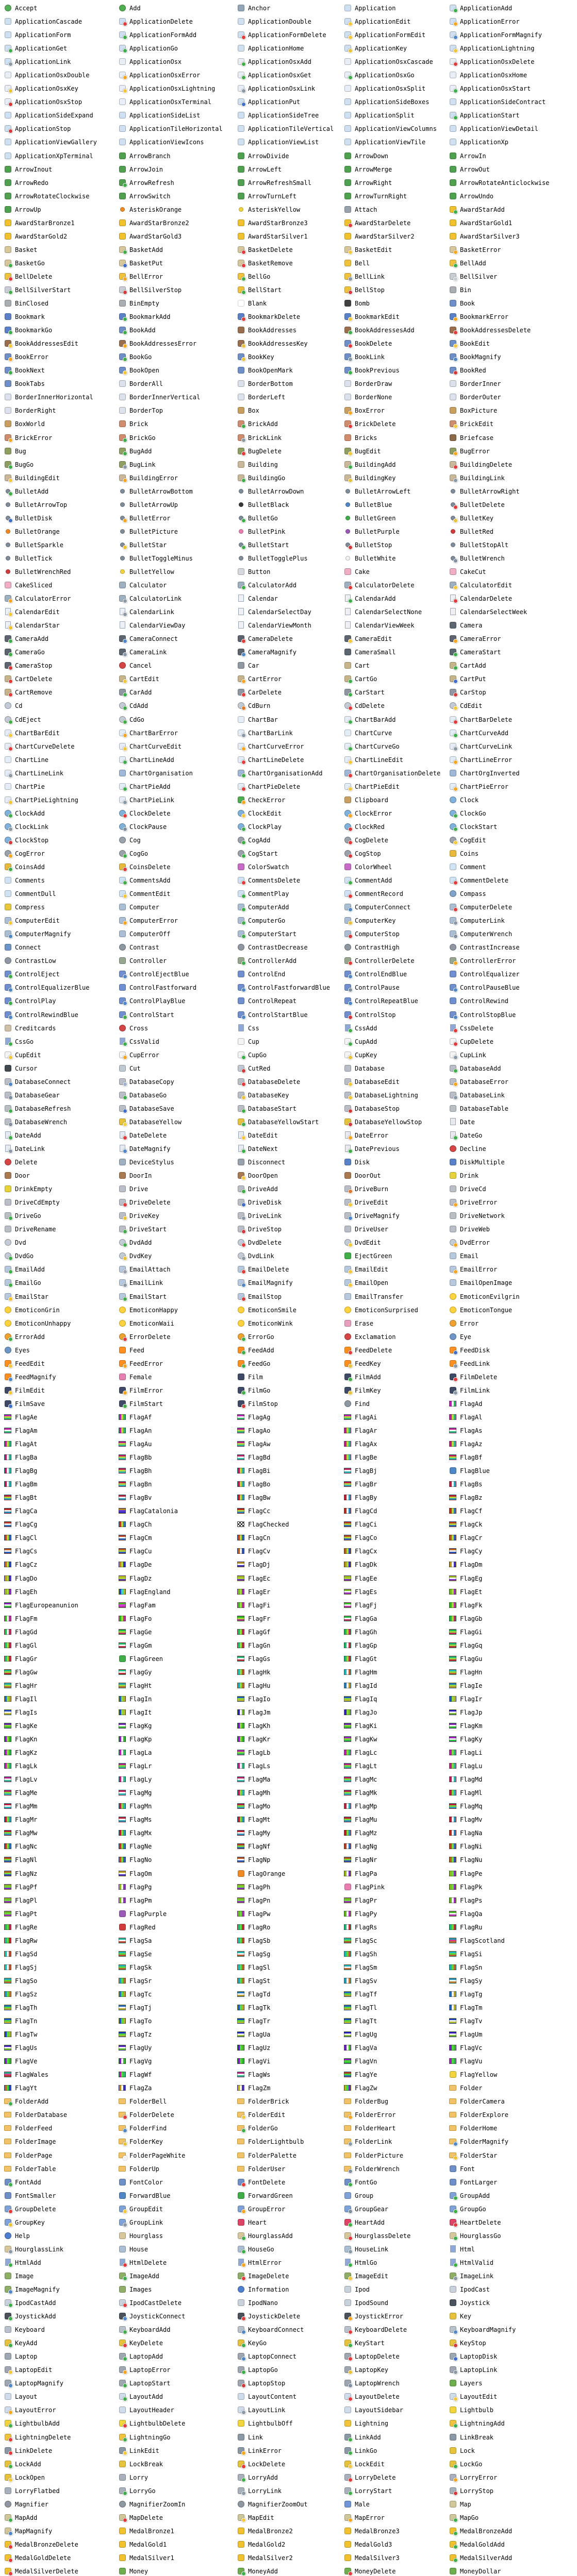 This screenshot has width=577, height=2576. I want to click on emoticon-wink-icon, so click(241, 1323).